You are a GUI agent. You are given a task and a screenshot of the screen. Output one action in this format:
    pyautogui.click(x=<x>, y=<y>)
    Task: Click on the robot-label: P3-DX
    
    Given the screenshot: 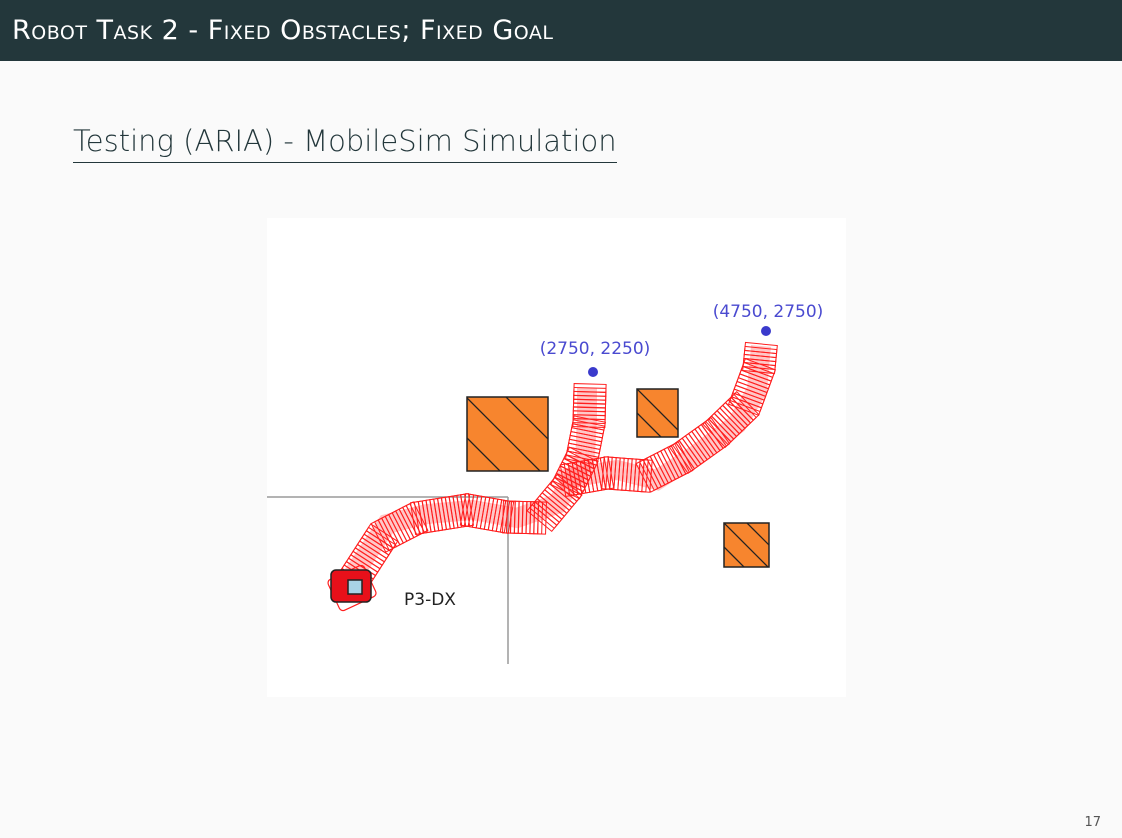 What is the action you would take?
    pyautogui.click(x=430, y=600)
    